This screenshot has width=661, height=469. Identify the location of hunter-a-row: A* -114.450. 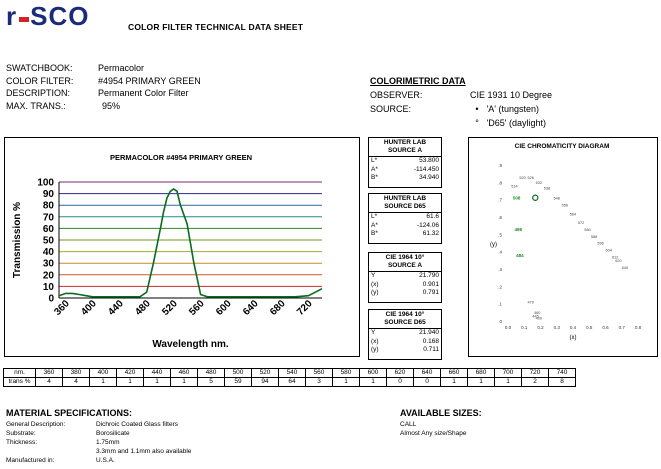
(405, 170).